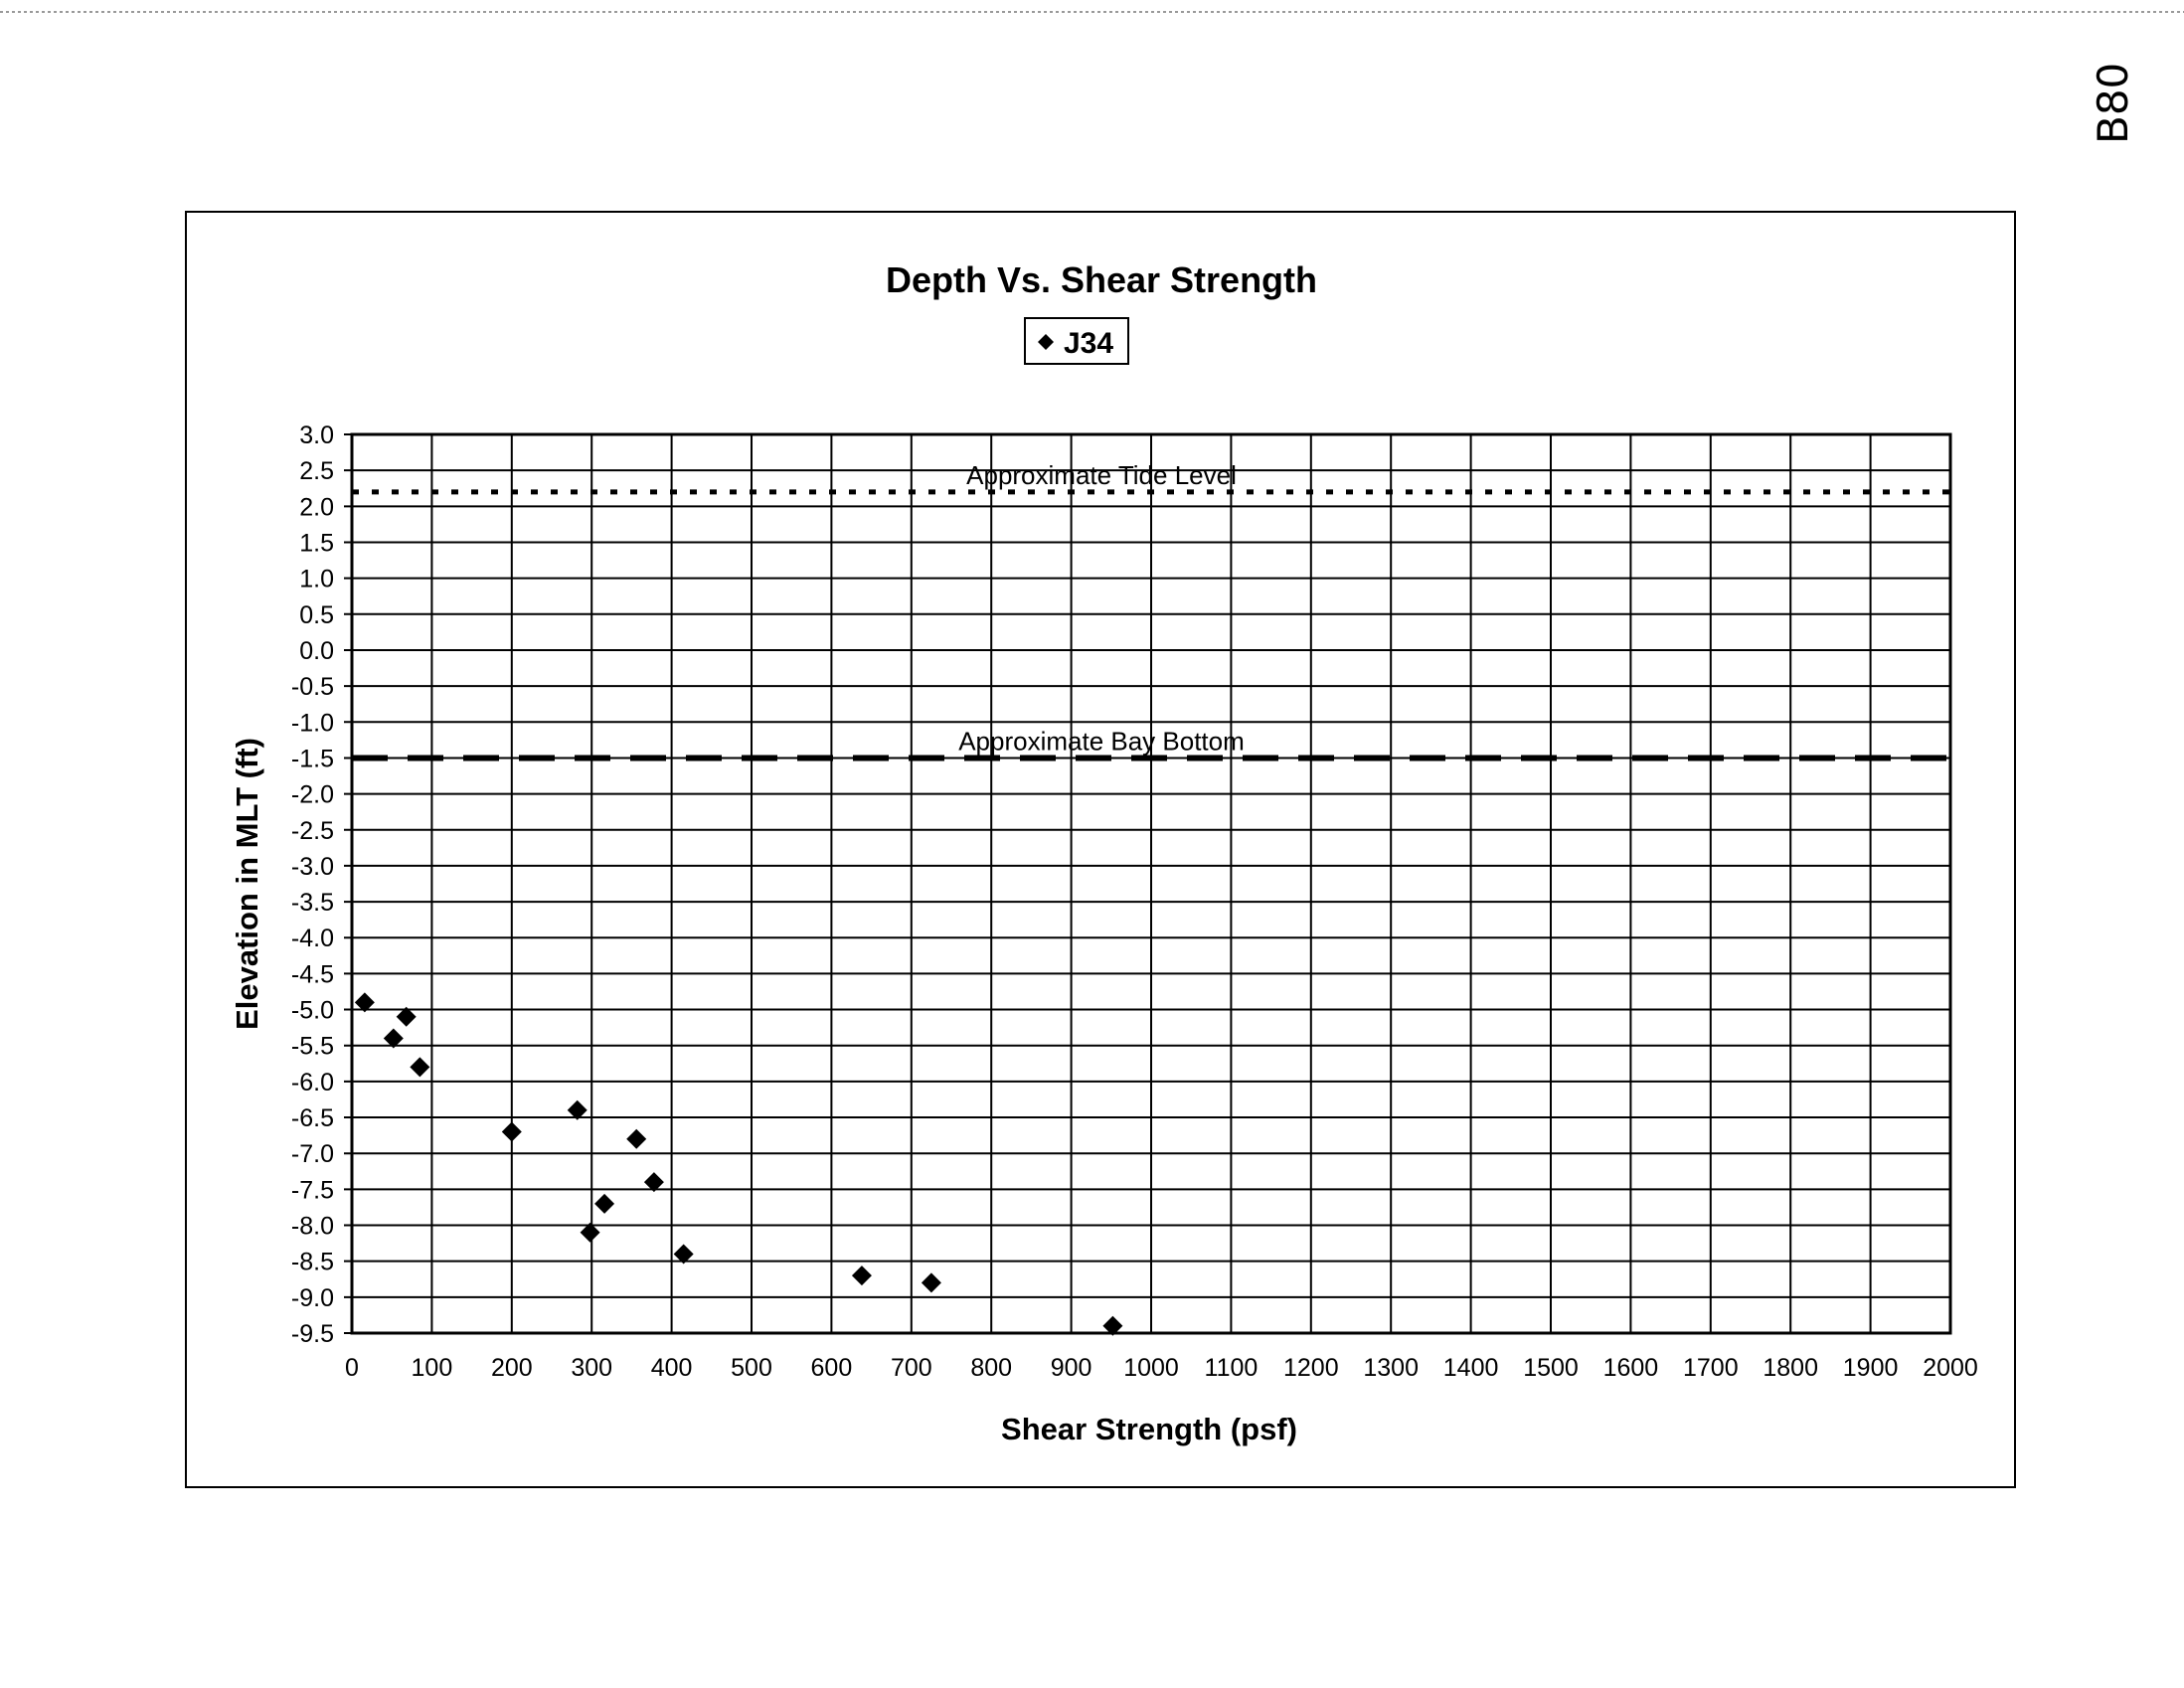 The width and height of the screenshot is (2184, 1688). Describe the element at coordinates (312, 831) in the screenshot. I see `y-tick-label: -2.5` at that location.